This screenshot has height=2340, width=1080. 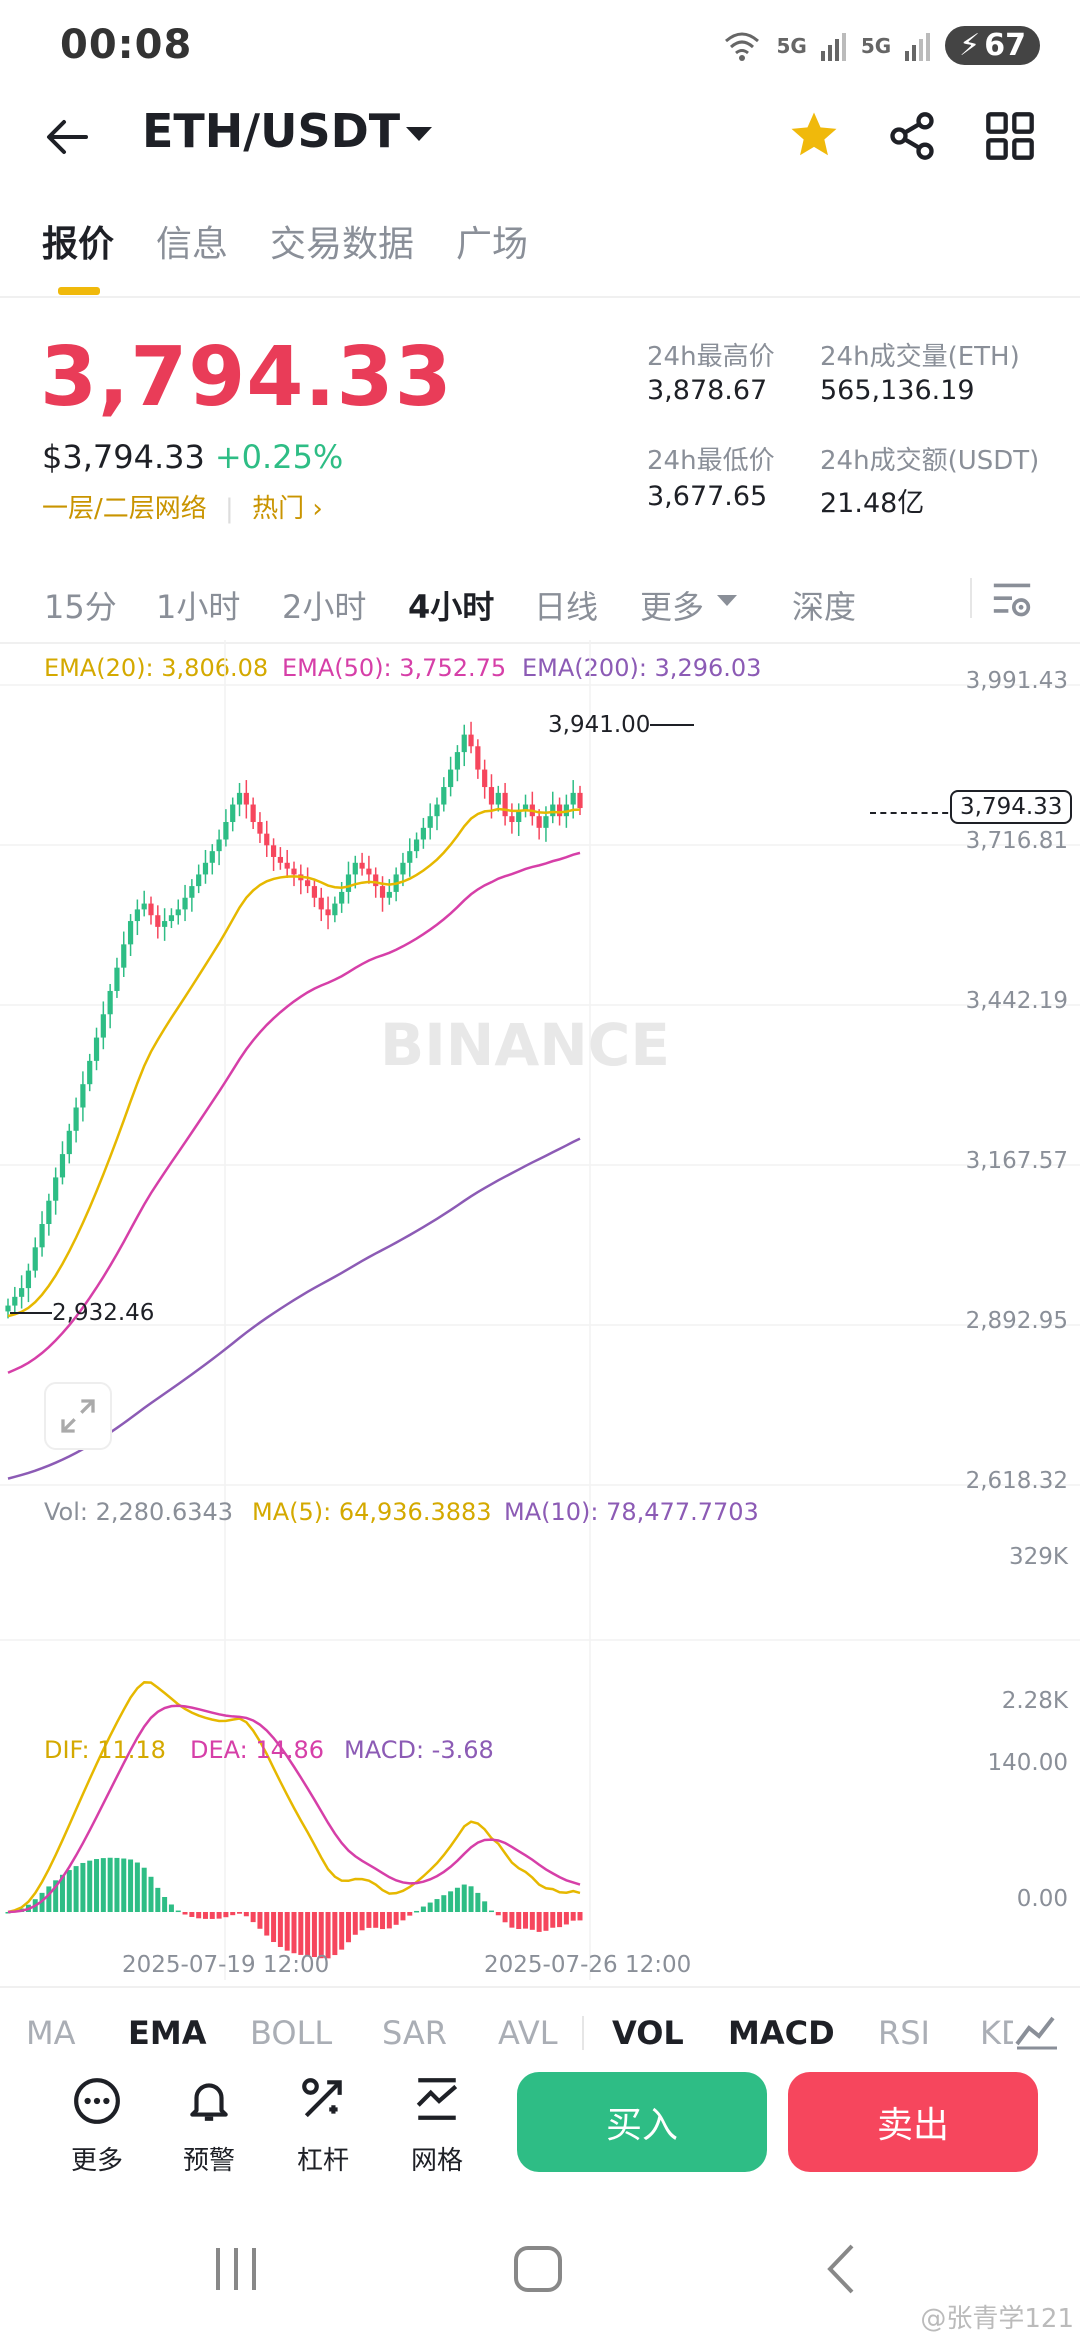 What do you see at coordinates (437, 2099) in the screenshot?
I see `grid-trading-icon` at bounding box center [437, 2099].